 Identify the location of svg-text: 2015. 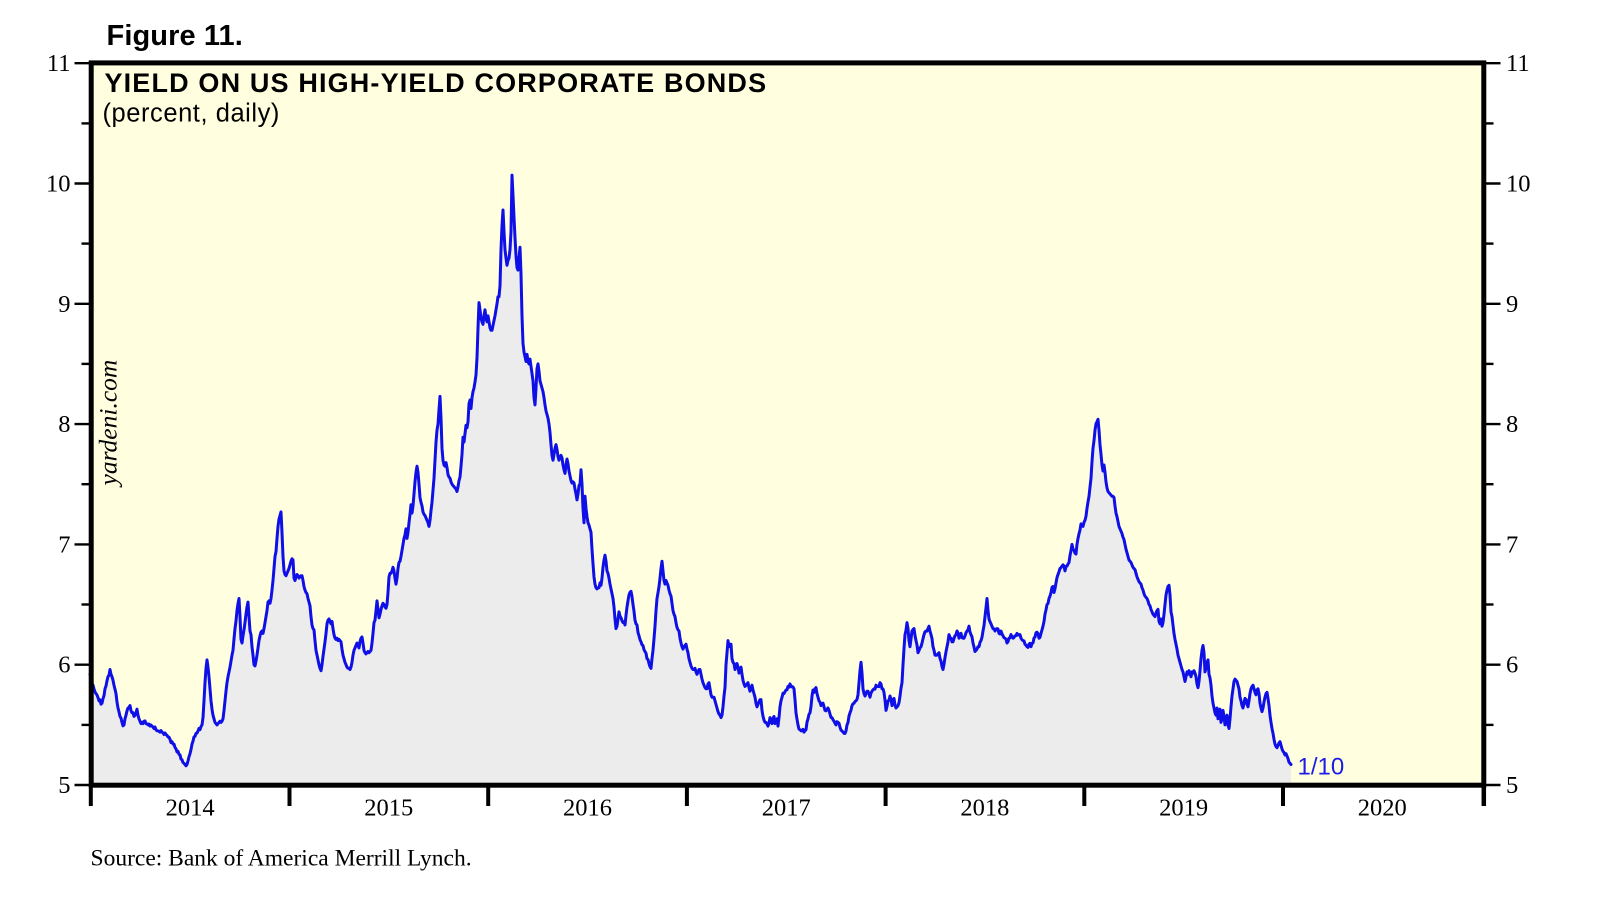
(388, 808).